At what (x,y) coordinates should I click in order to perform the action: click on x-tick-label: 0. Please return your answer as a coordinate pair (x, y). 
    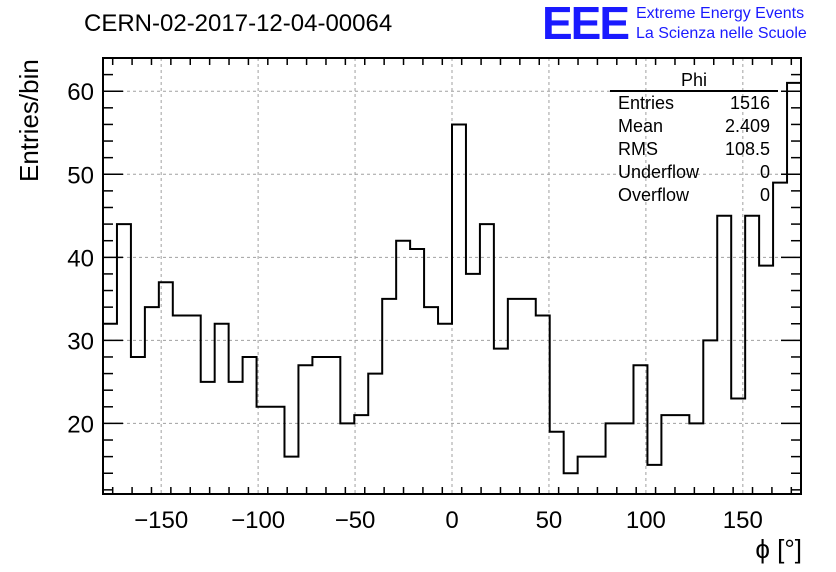
    Looking at the image, I should click on (451, 520).